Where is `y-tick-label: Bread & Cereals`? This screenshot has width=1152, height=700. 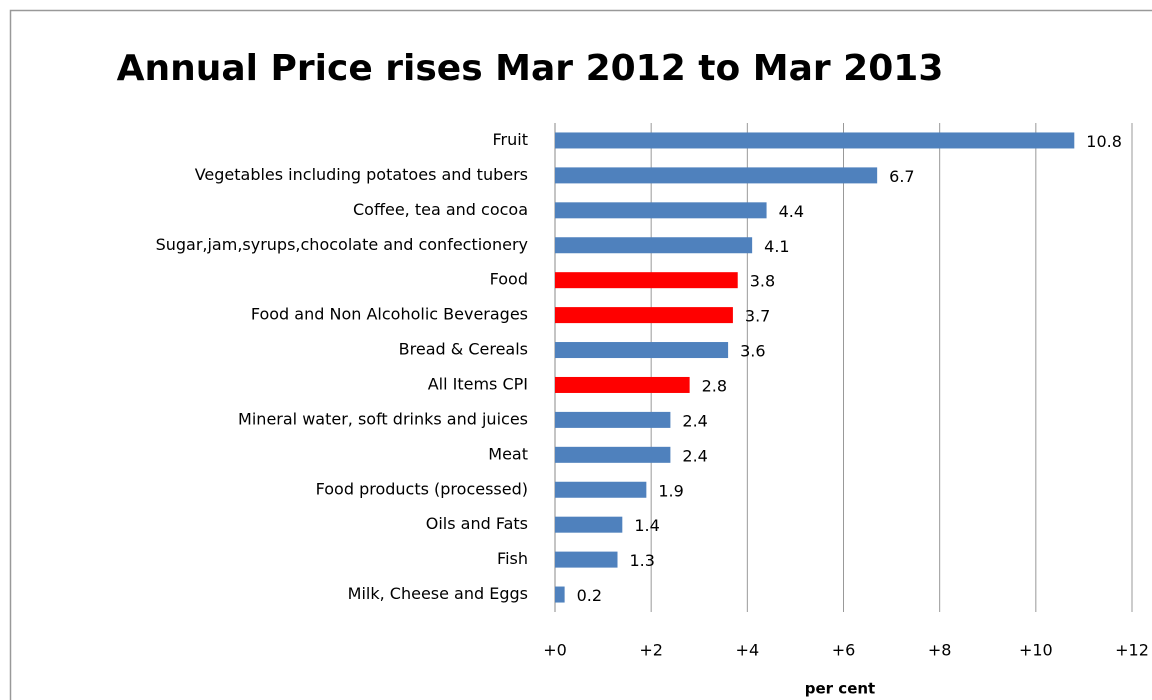 y-tick-label: Bread & Cereals is located at coordinates (463, 349).